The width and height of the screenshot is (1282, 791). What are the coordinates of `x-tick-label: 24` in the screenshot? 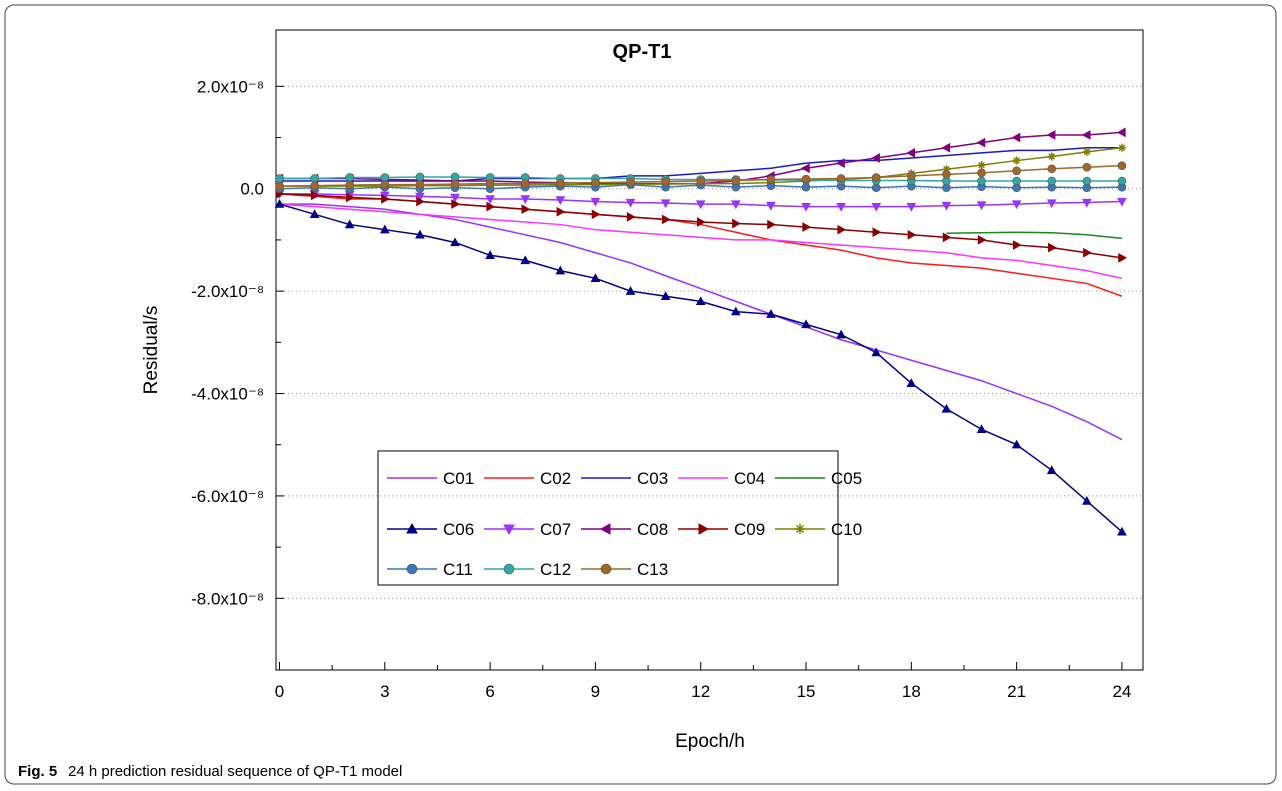 It's located at (1121, 691).